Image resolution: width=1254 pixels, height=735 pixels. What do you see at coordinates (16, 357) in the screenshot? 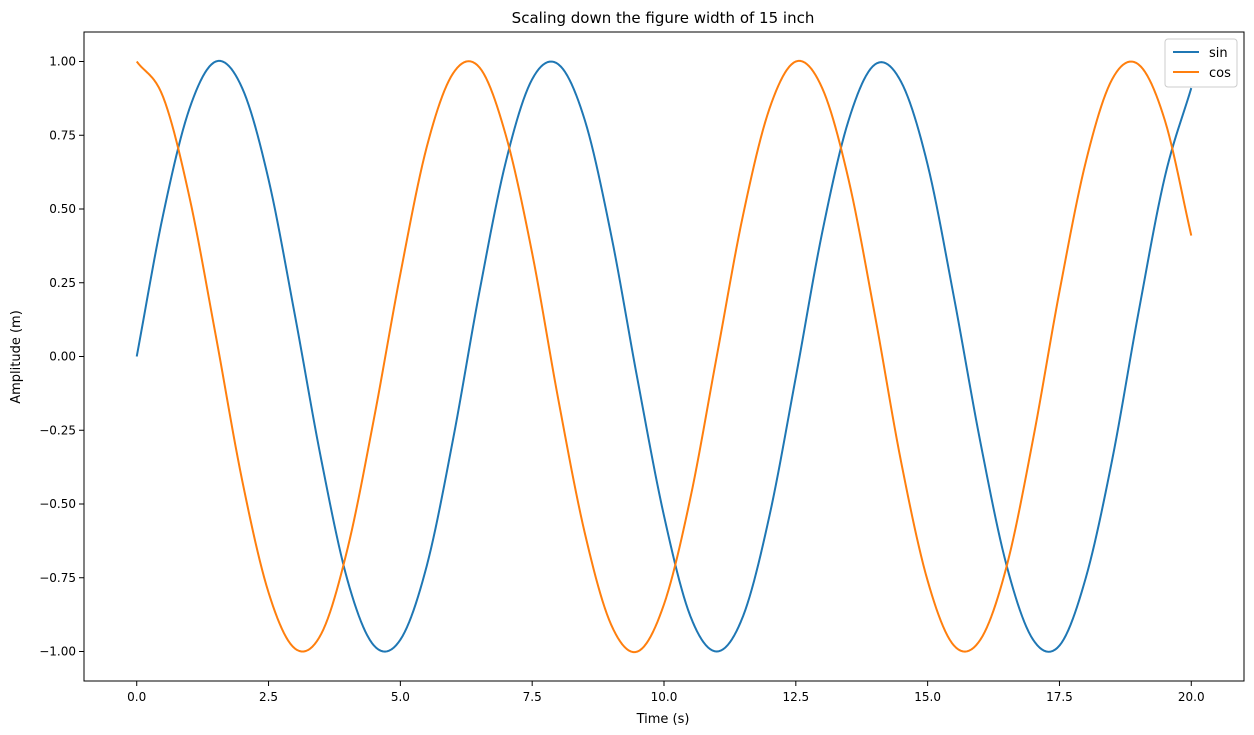
I see `y-axis-title: Amplitude (m)` at bounding box center [16, 357].